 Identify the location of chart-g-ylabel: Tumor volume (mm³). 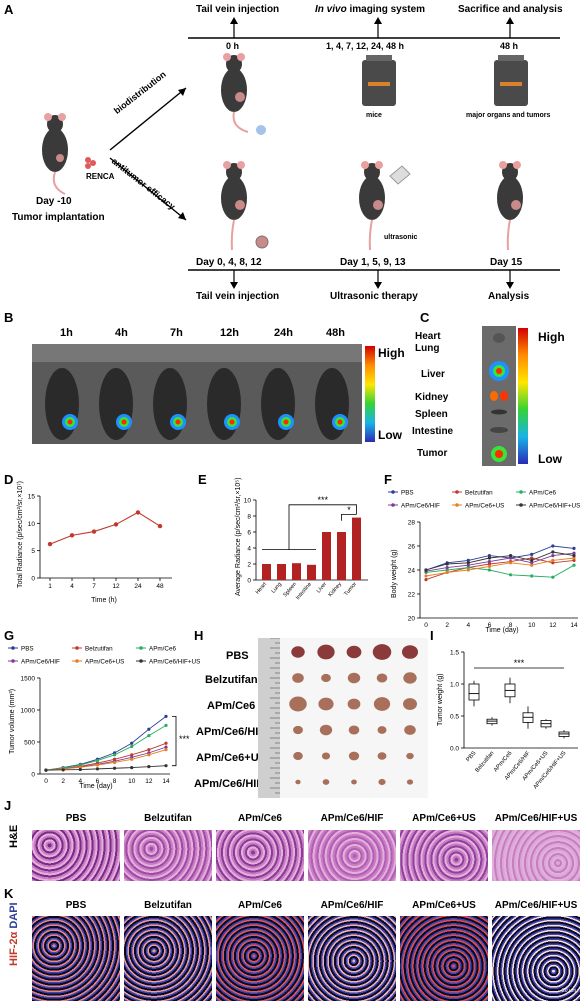
(12, 721).